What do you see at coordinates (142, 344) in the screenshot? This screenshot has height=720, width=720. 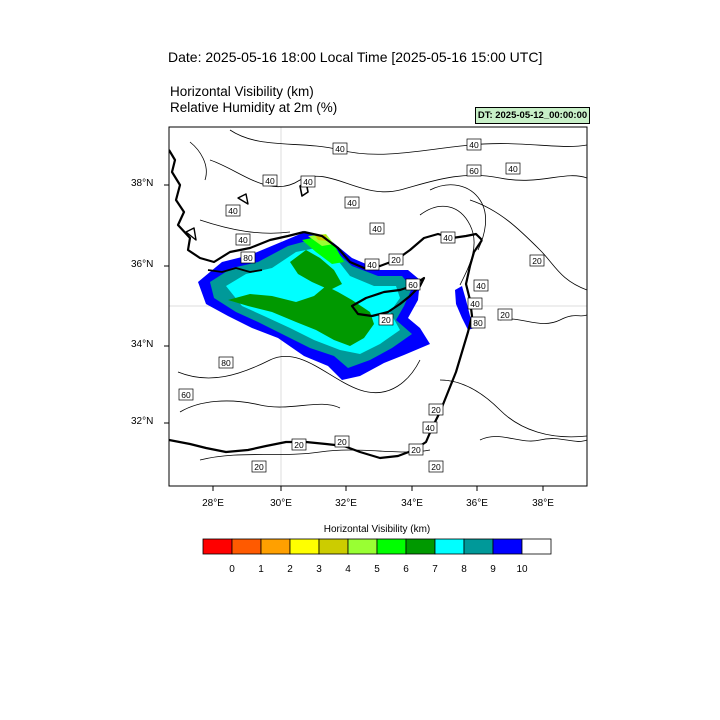 I see `y-axis-label: 34°N` at bounding box center [142, 344].